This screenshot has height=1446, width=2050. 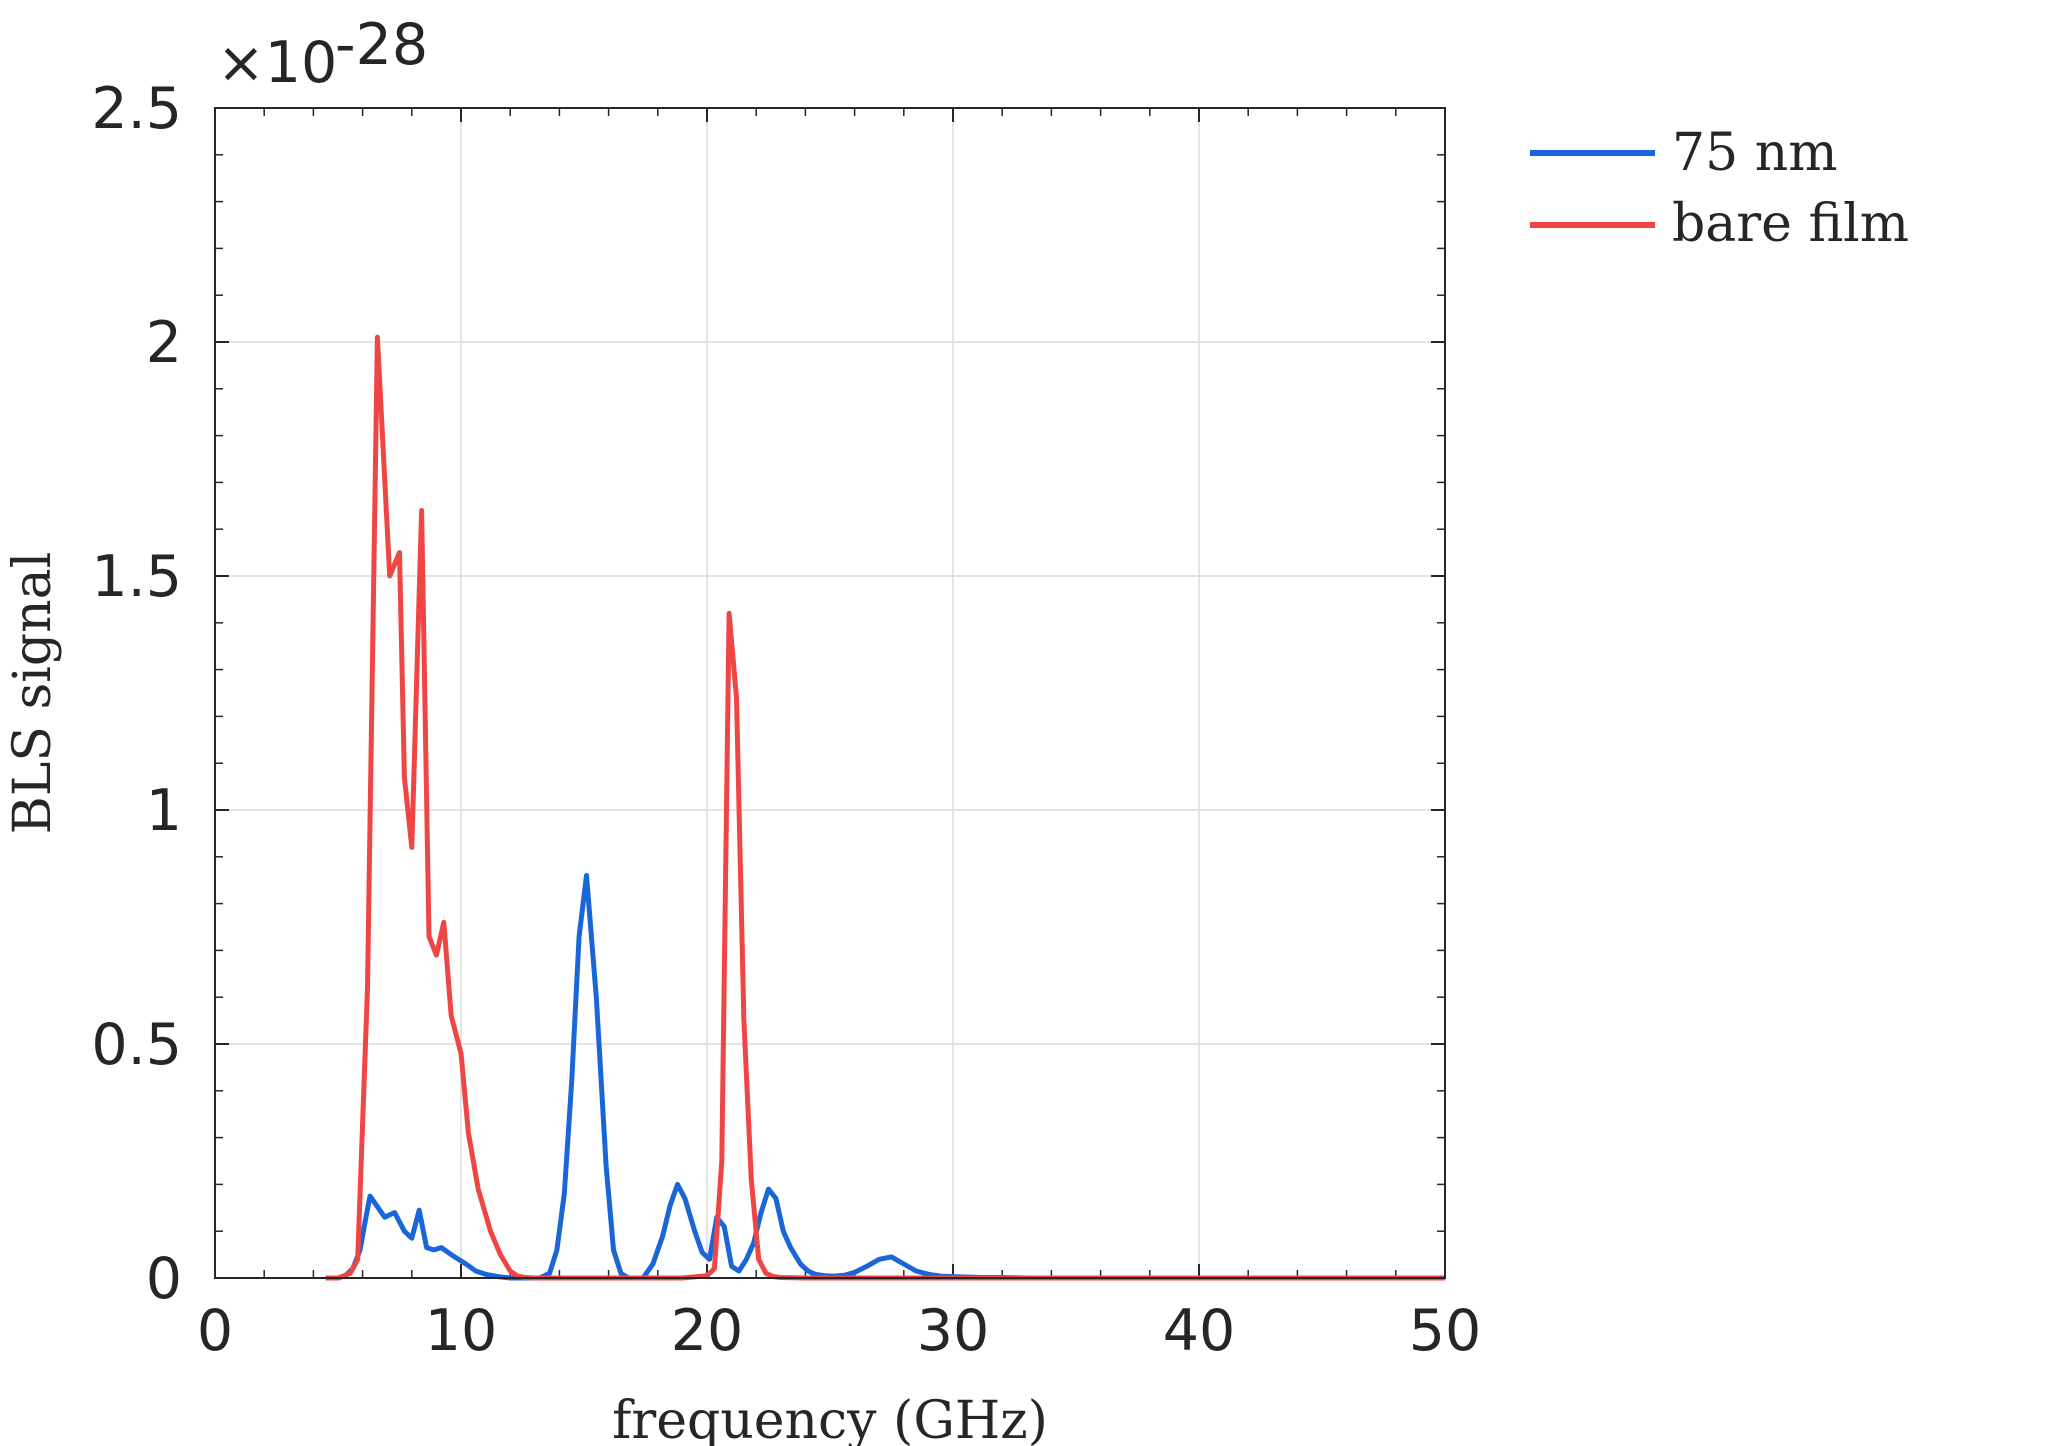 What do you see at coordinates (164, 811) in the screenshot?
I see `y-tick-label: 1` at bounding box center [164, 811].